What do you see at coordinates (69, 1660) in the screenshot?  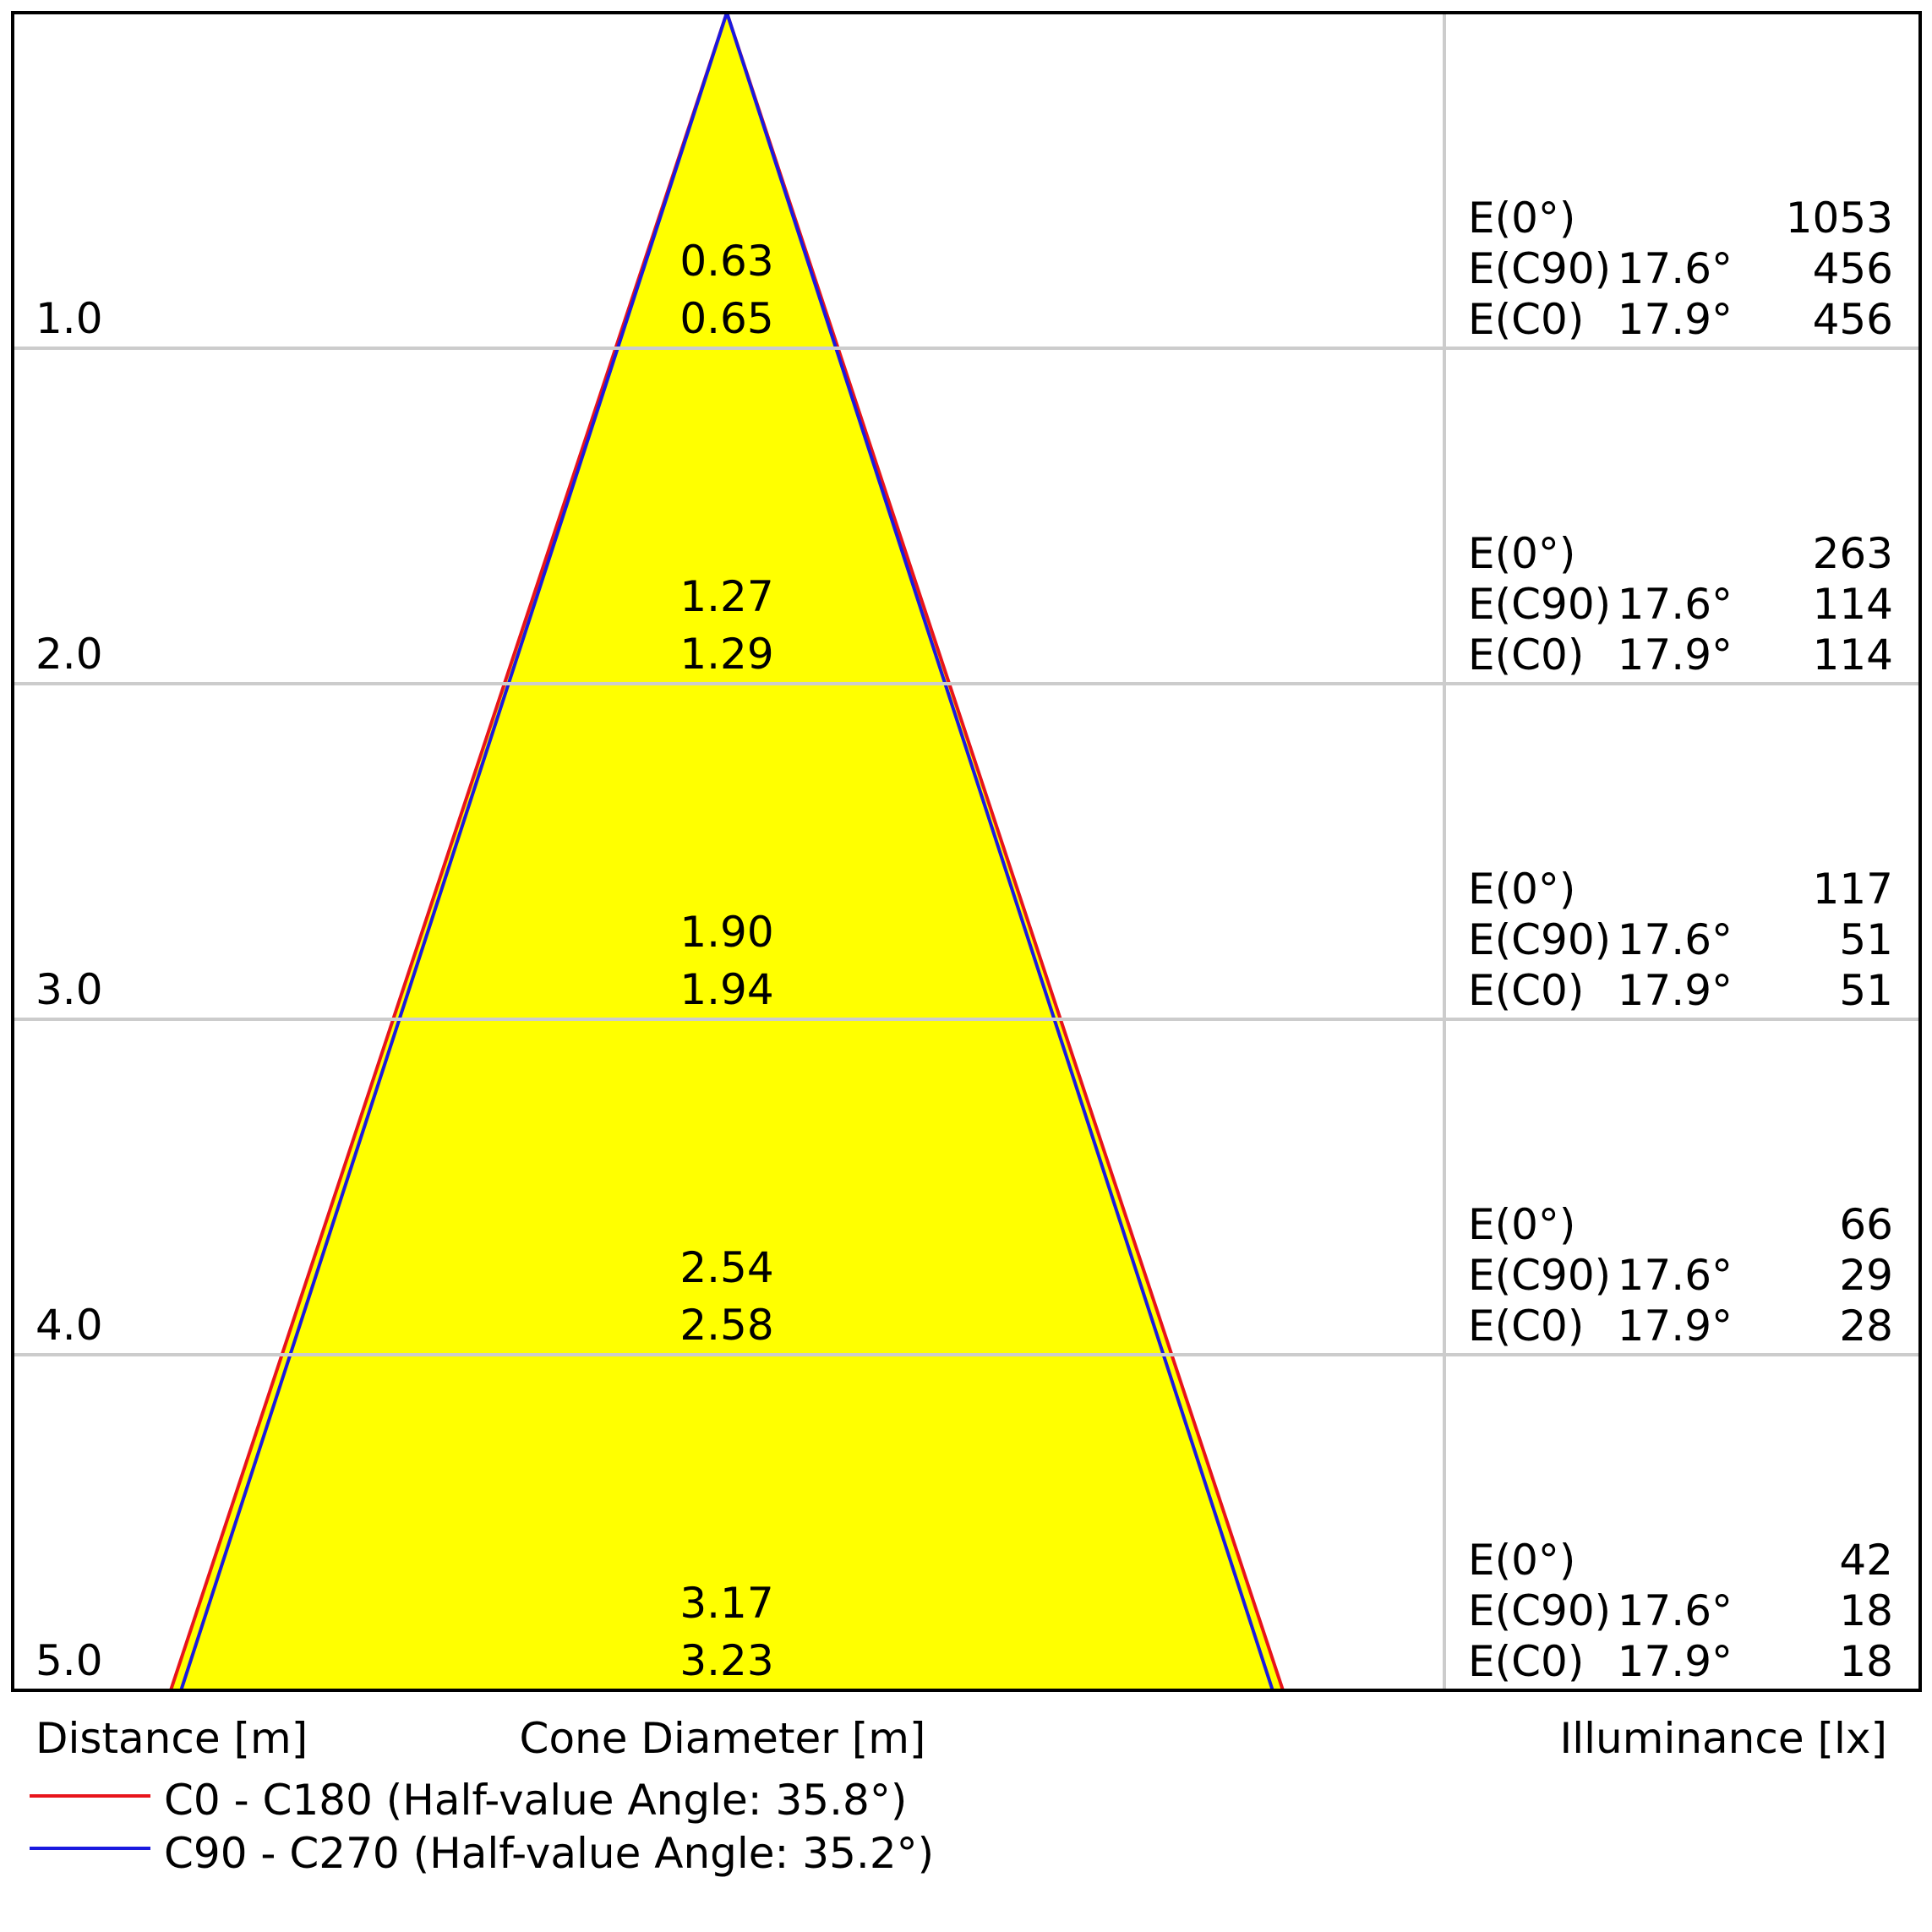 I see `distance-tick-label: 5.0` at bounding box center [69, 1660].